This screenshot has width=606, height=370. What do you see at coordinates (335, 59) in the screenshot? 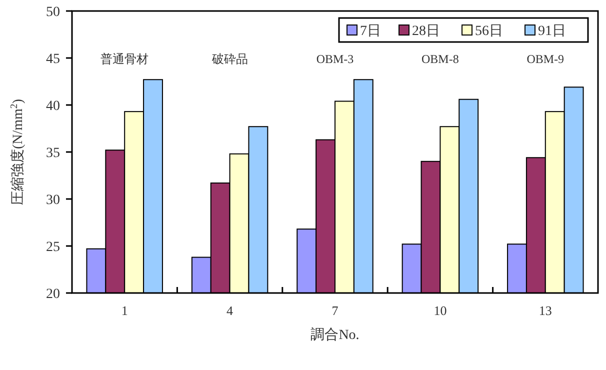
I see `annotation: OBM-3` at bounding box center [335, 59].